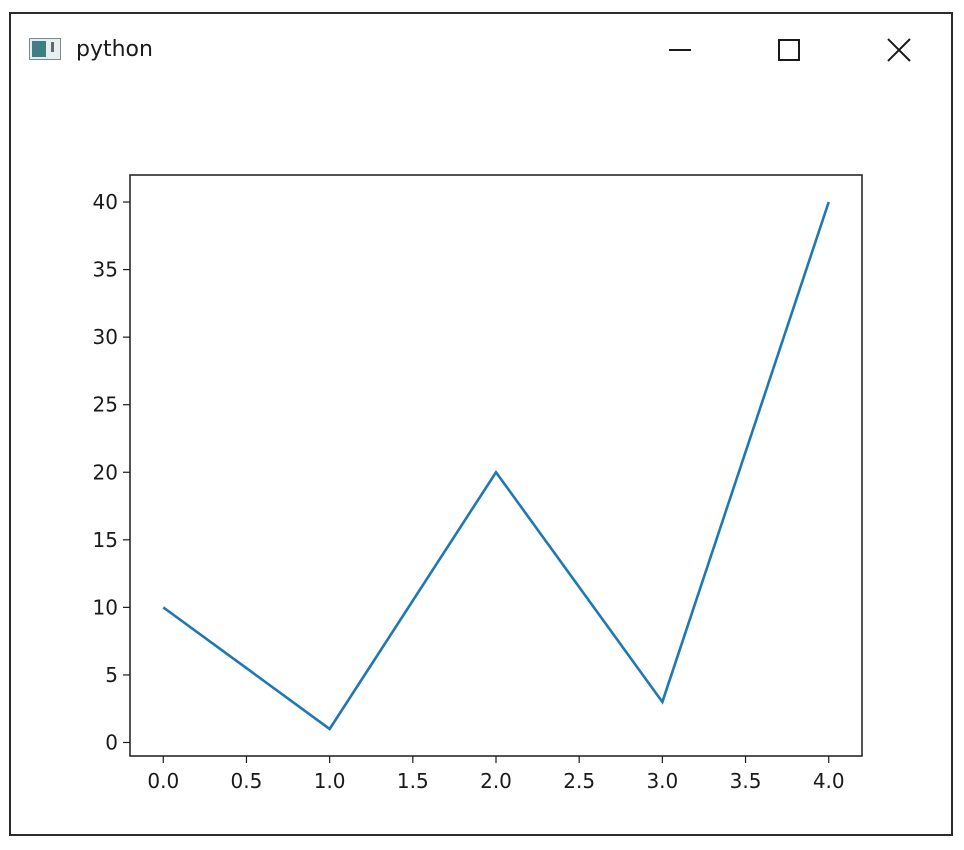  Describe the element at coordinates (579, 781) in the screenshot. I see `x-tick-label: 2.5` at that location.